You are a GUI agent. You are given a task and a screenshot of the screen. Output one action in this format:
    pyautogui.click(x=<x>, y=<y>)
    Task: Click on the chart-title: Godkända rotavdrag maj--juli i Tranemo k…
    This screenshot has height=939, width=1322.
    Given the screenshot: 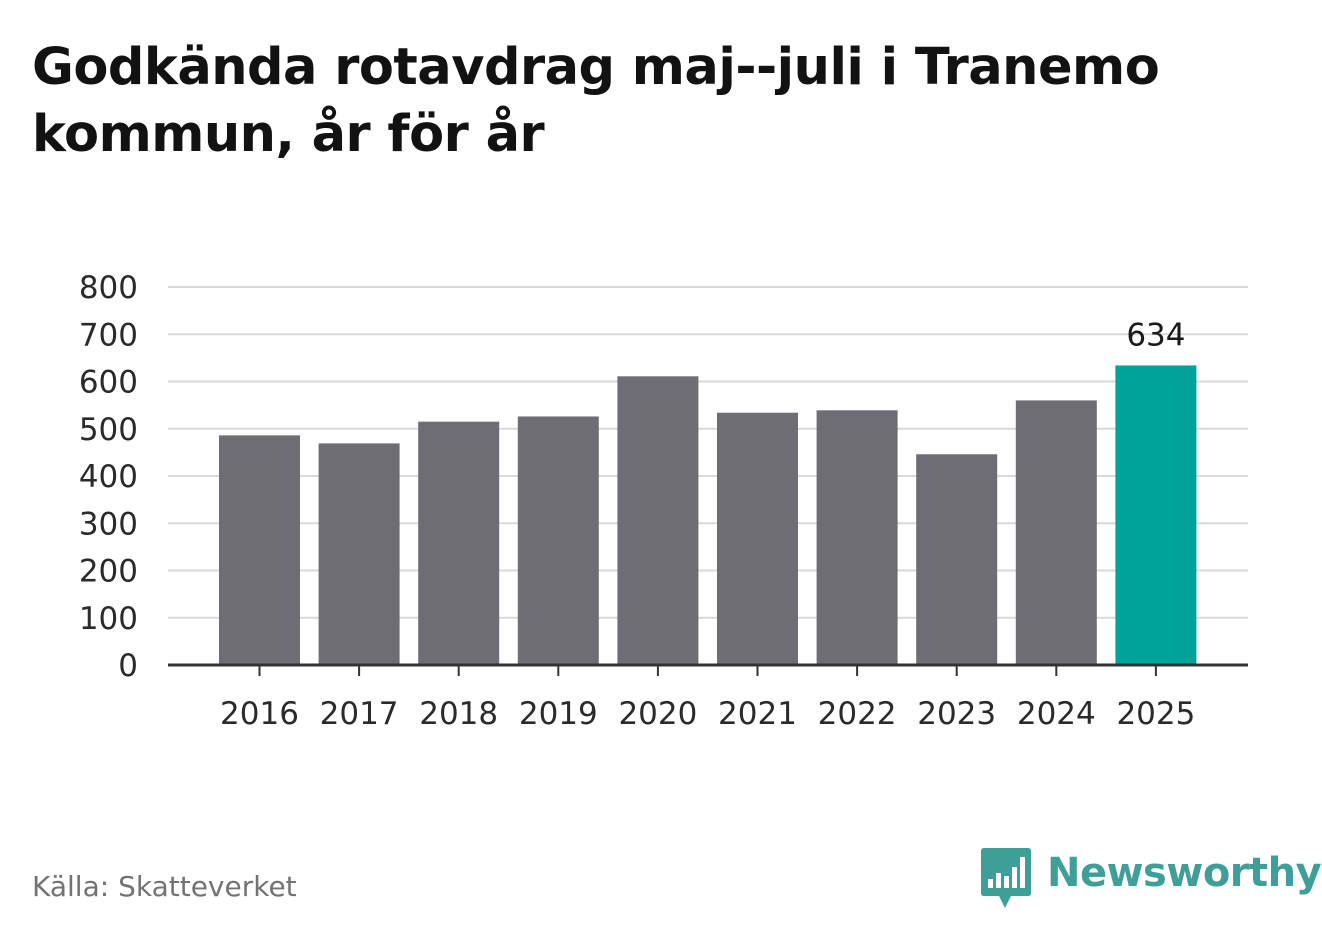 What is the action you would take?
    pyautogui.click(x=596, y=101)
    